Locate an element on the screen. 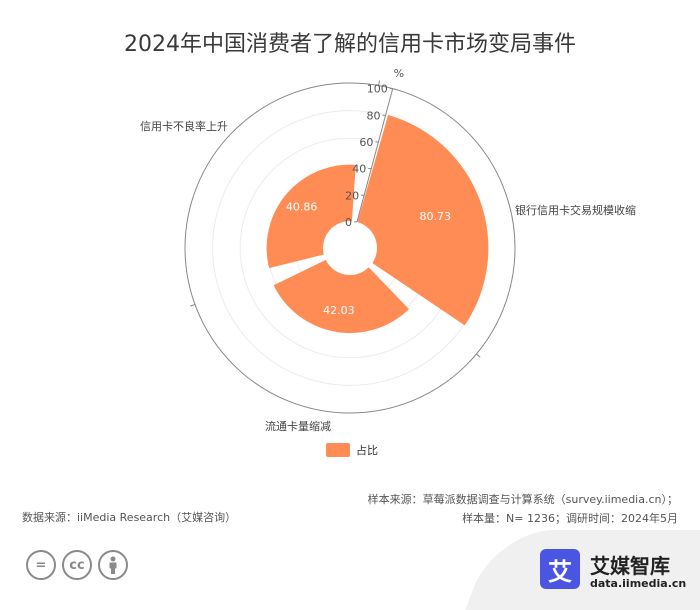 Image resolution: width=700 pixels, height=610 pixels. data-label: 40.86 is located at coordinates (302, 206).